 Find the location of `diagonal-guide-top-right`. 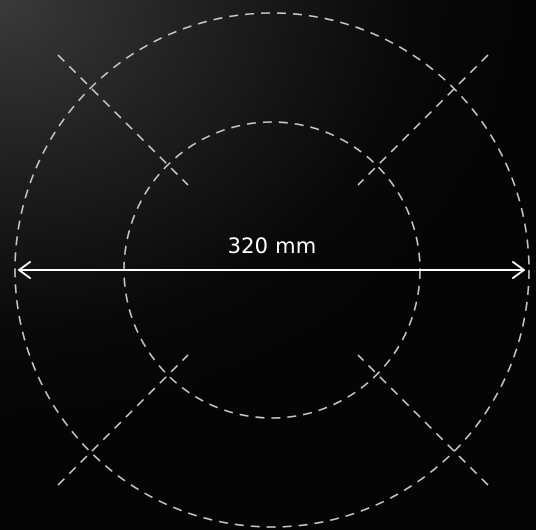

diagonal-guide-top-right is located at coordinates (423, 120).